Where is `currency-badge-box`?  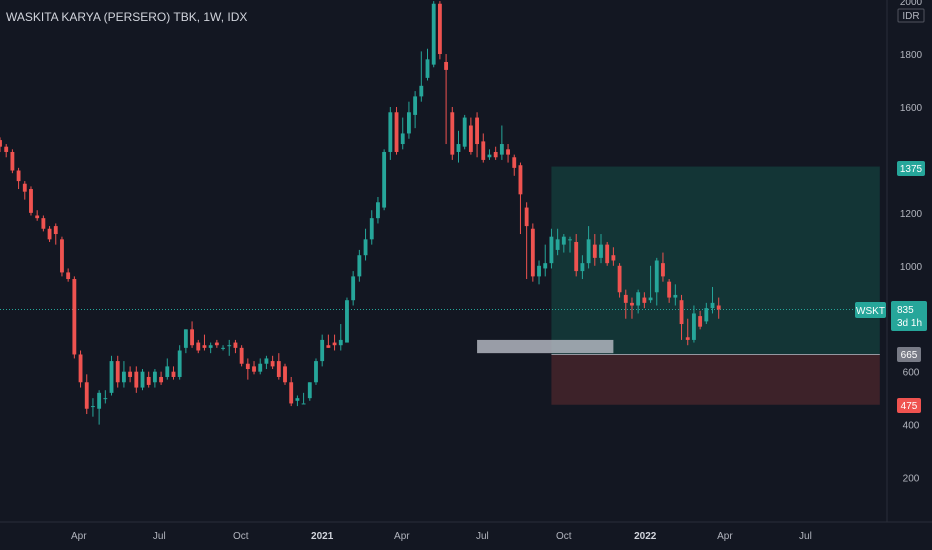
currency-badge-box is located at coordinates (911, 15).